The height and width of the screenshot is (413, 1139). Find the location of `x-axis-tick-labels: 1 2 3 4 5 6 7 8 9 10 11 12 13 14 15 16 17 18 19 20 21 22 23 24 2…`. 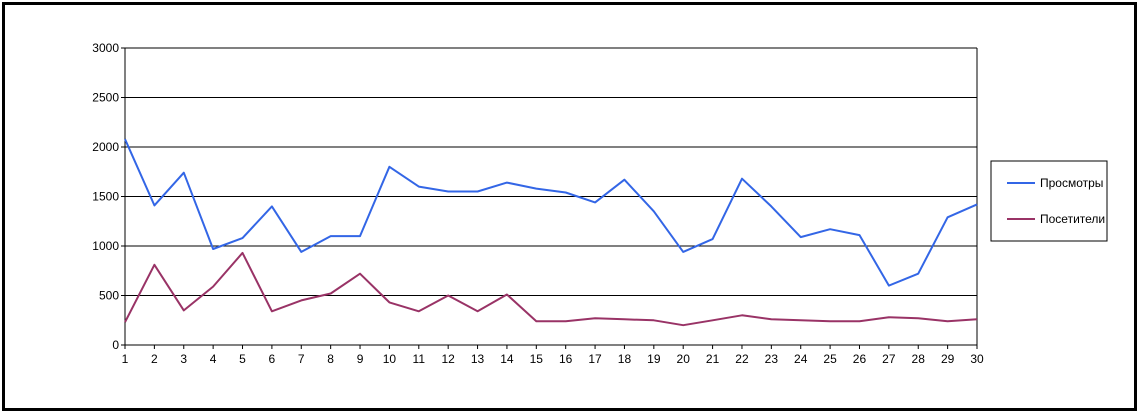

x-axis-tick-labels: 1 2 3 4 5 6 7 8 9 10 11 12 13 14 15 16 17 18 19 20 21 22 23 24 2… is located at coordinates (553, 359).